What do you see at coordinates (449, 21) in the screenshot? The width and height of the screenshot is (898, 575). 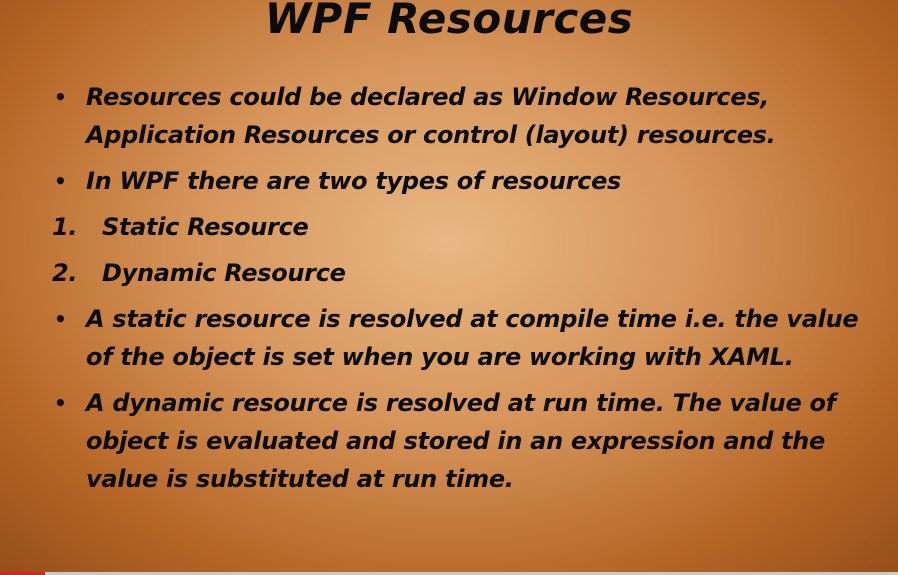 I see `slide-title: WPF Resources` at bounding box center [449, 21].